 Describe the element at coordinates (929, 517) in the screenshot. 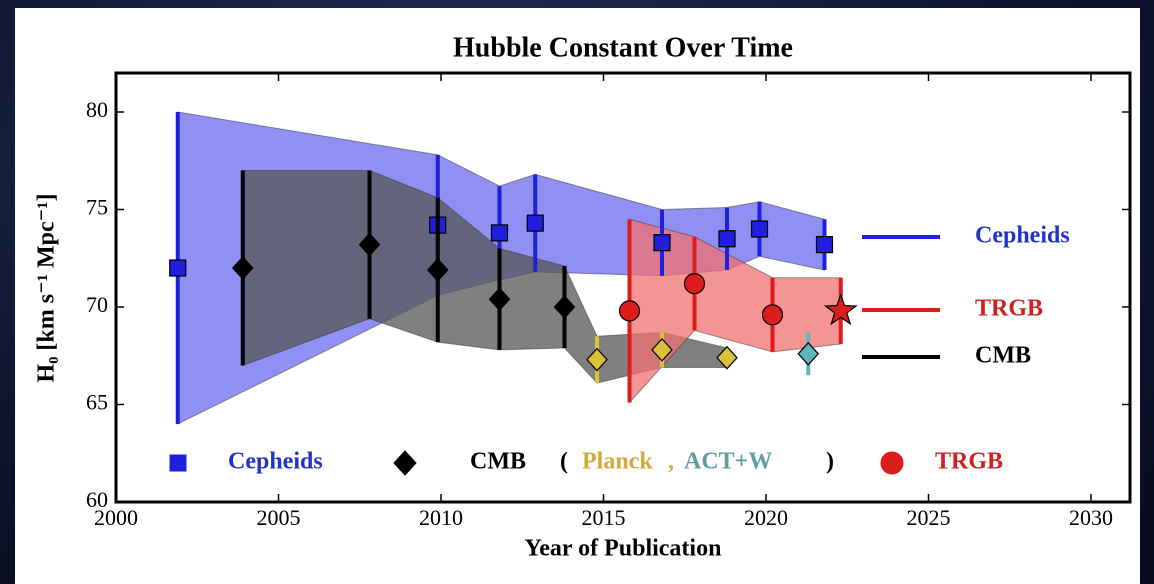

I see `x-tick-label: 2025` at that location.